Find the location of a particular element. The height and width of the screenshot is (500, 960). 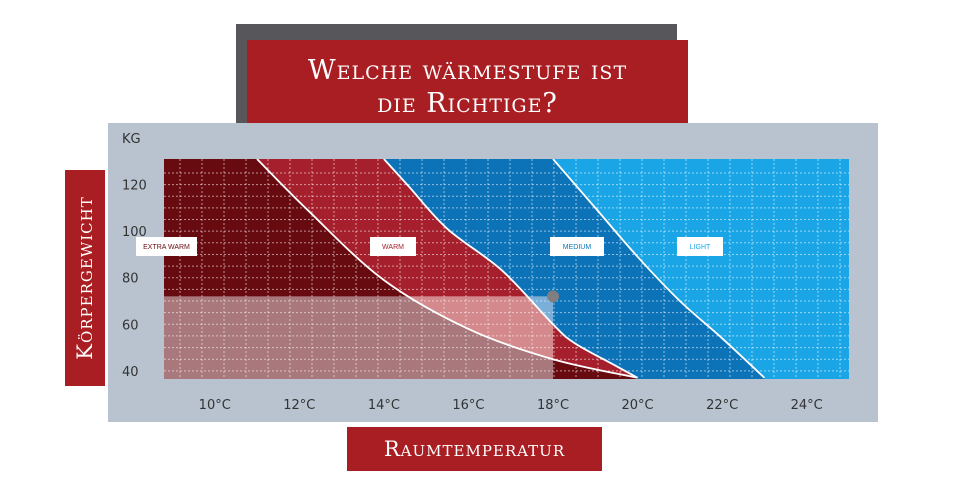

x-tick-label: 18°C is located at coordinates (553, 405).